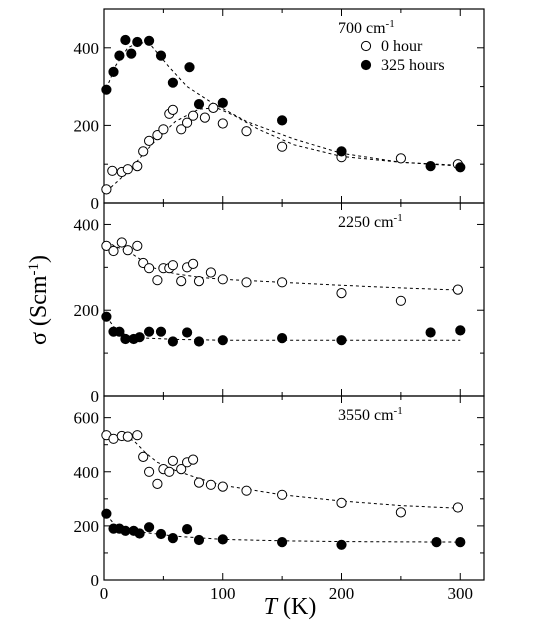 This screenshot has height=628, width=538. Describe the element at coordinates (95, 203) in the screenshot. I see `y-tick-label: 0` at that location.